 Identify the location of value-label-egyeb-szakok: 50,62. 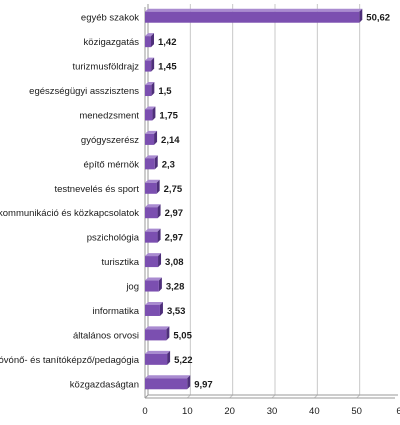
(378, 18).